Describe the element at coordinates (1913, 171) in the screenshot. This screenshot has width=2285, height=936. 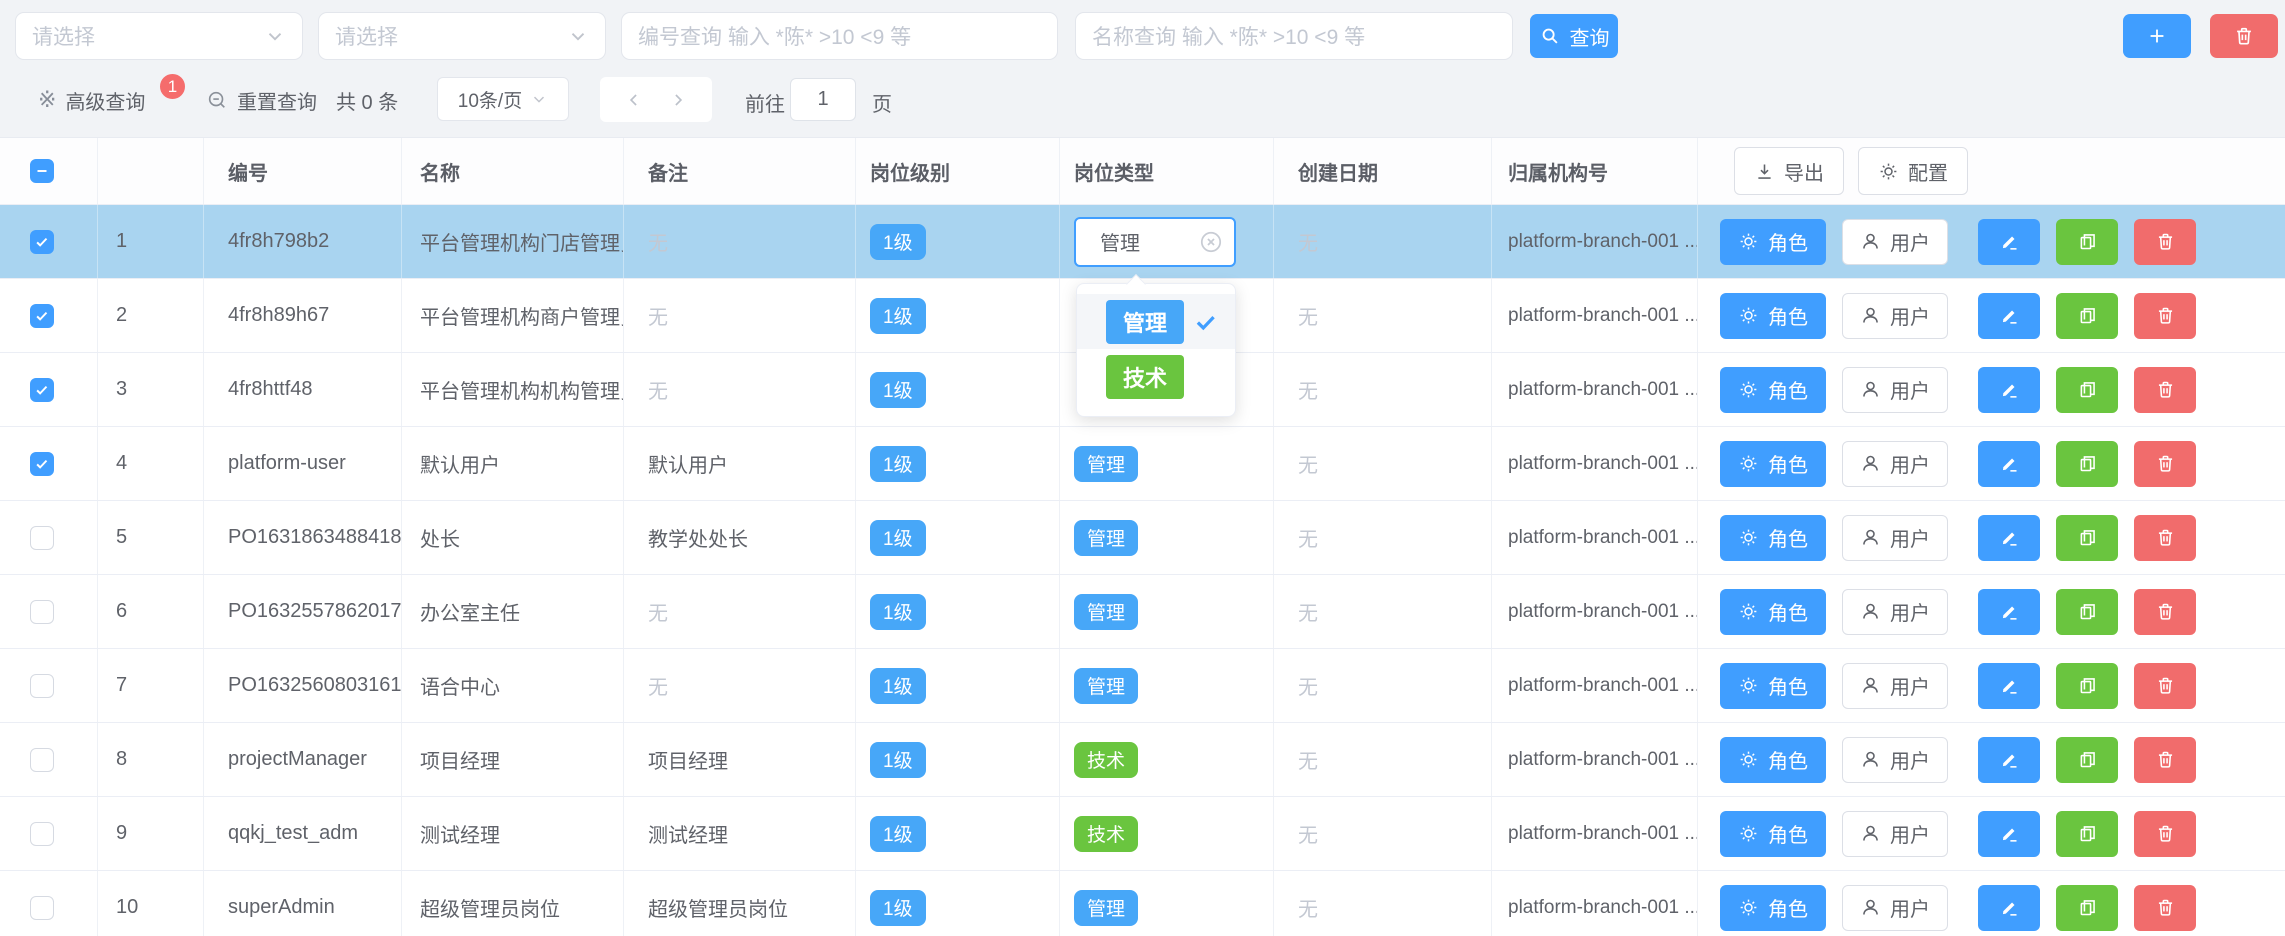
I see `config-button: 配置` at that location.